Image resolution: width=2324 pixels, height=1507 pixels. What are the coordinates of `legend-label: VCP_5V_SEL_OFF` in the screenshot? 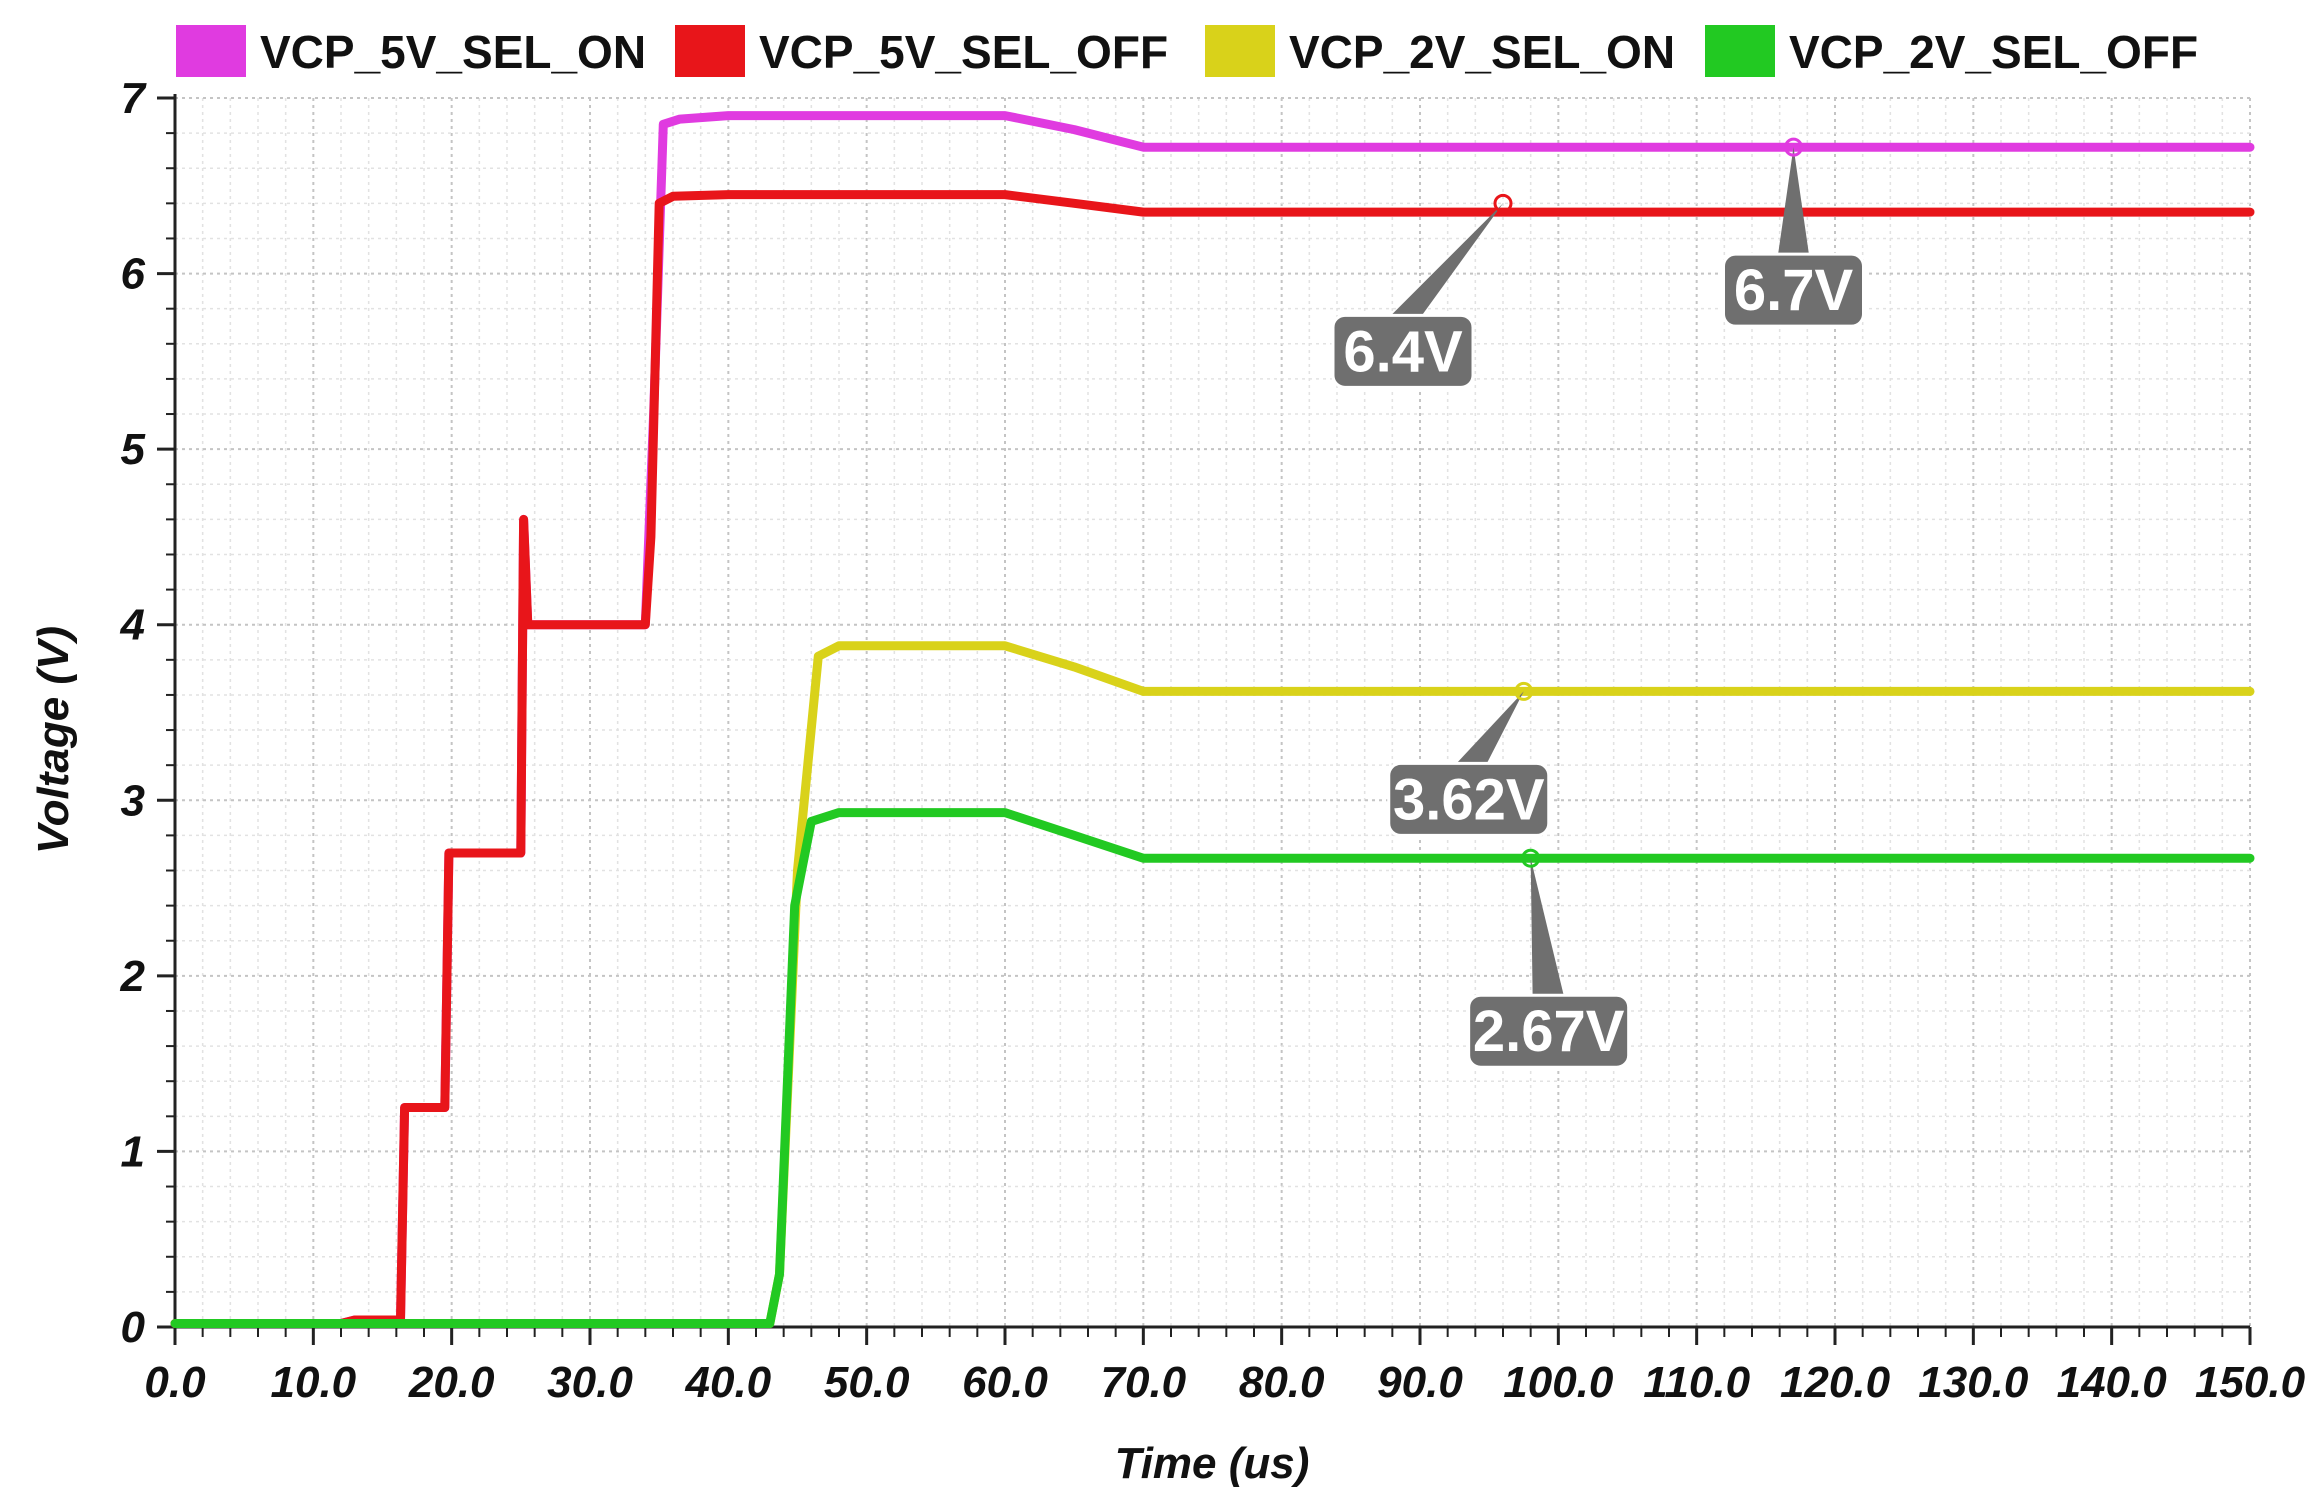 It's located at (963, 52).